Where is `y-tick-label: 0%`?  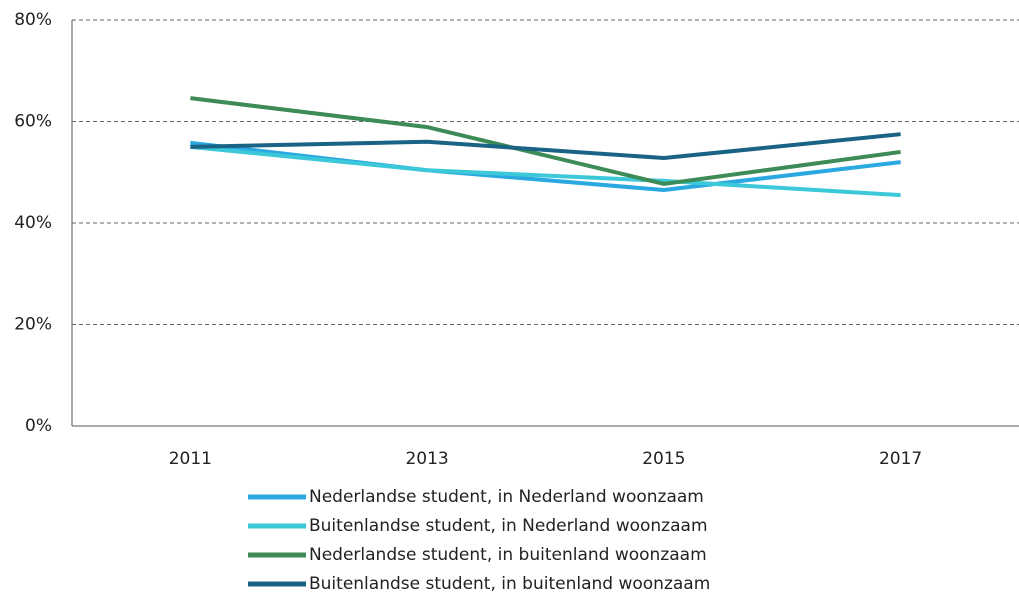 y-tick-label: 0% is located at coordinates (38, 426).